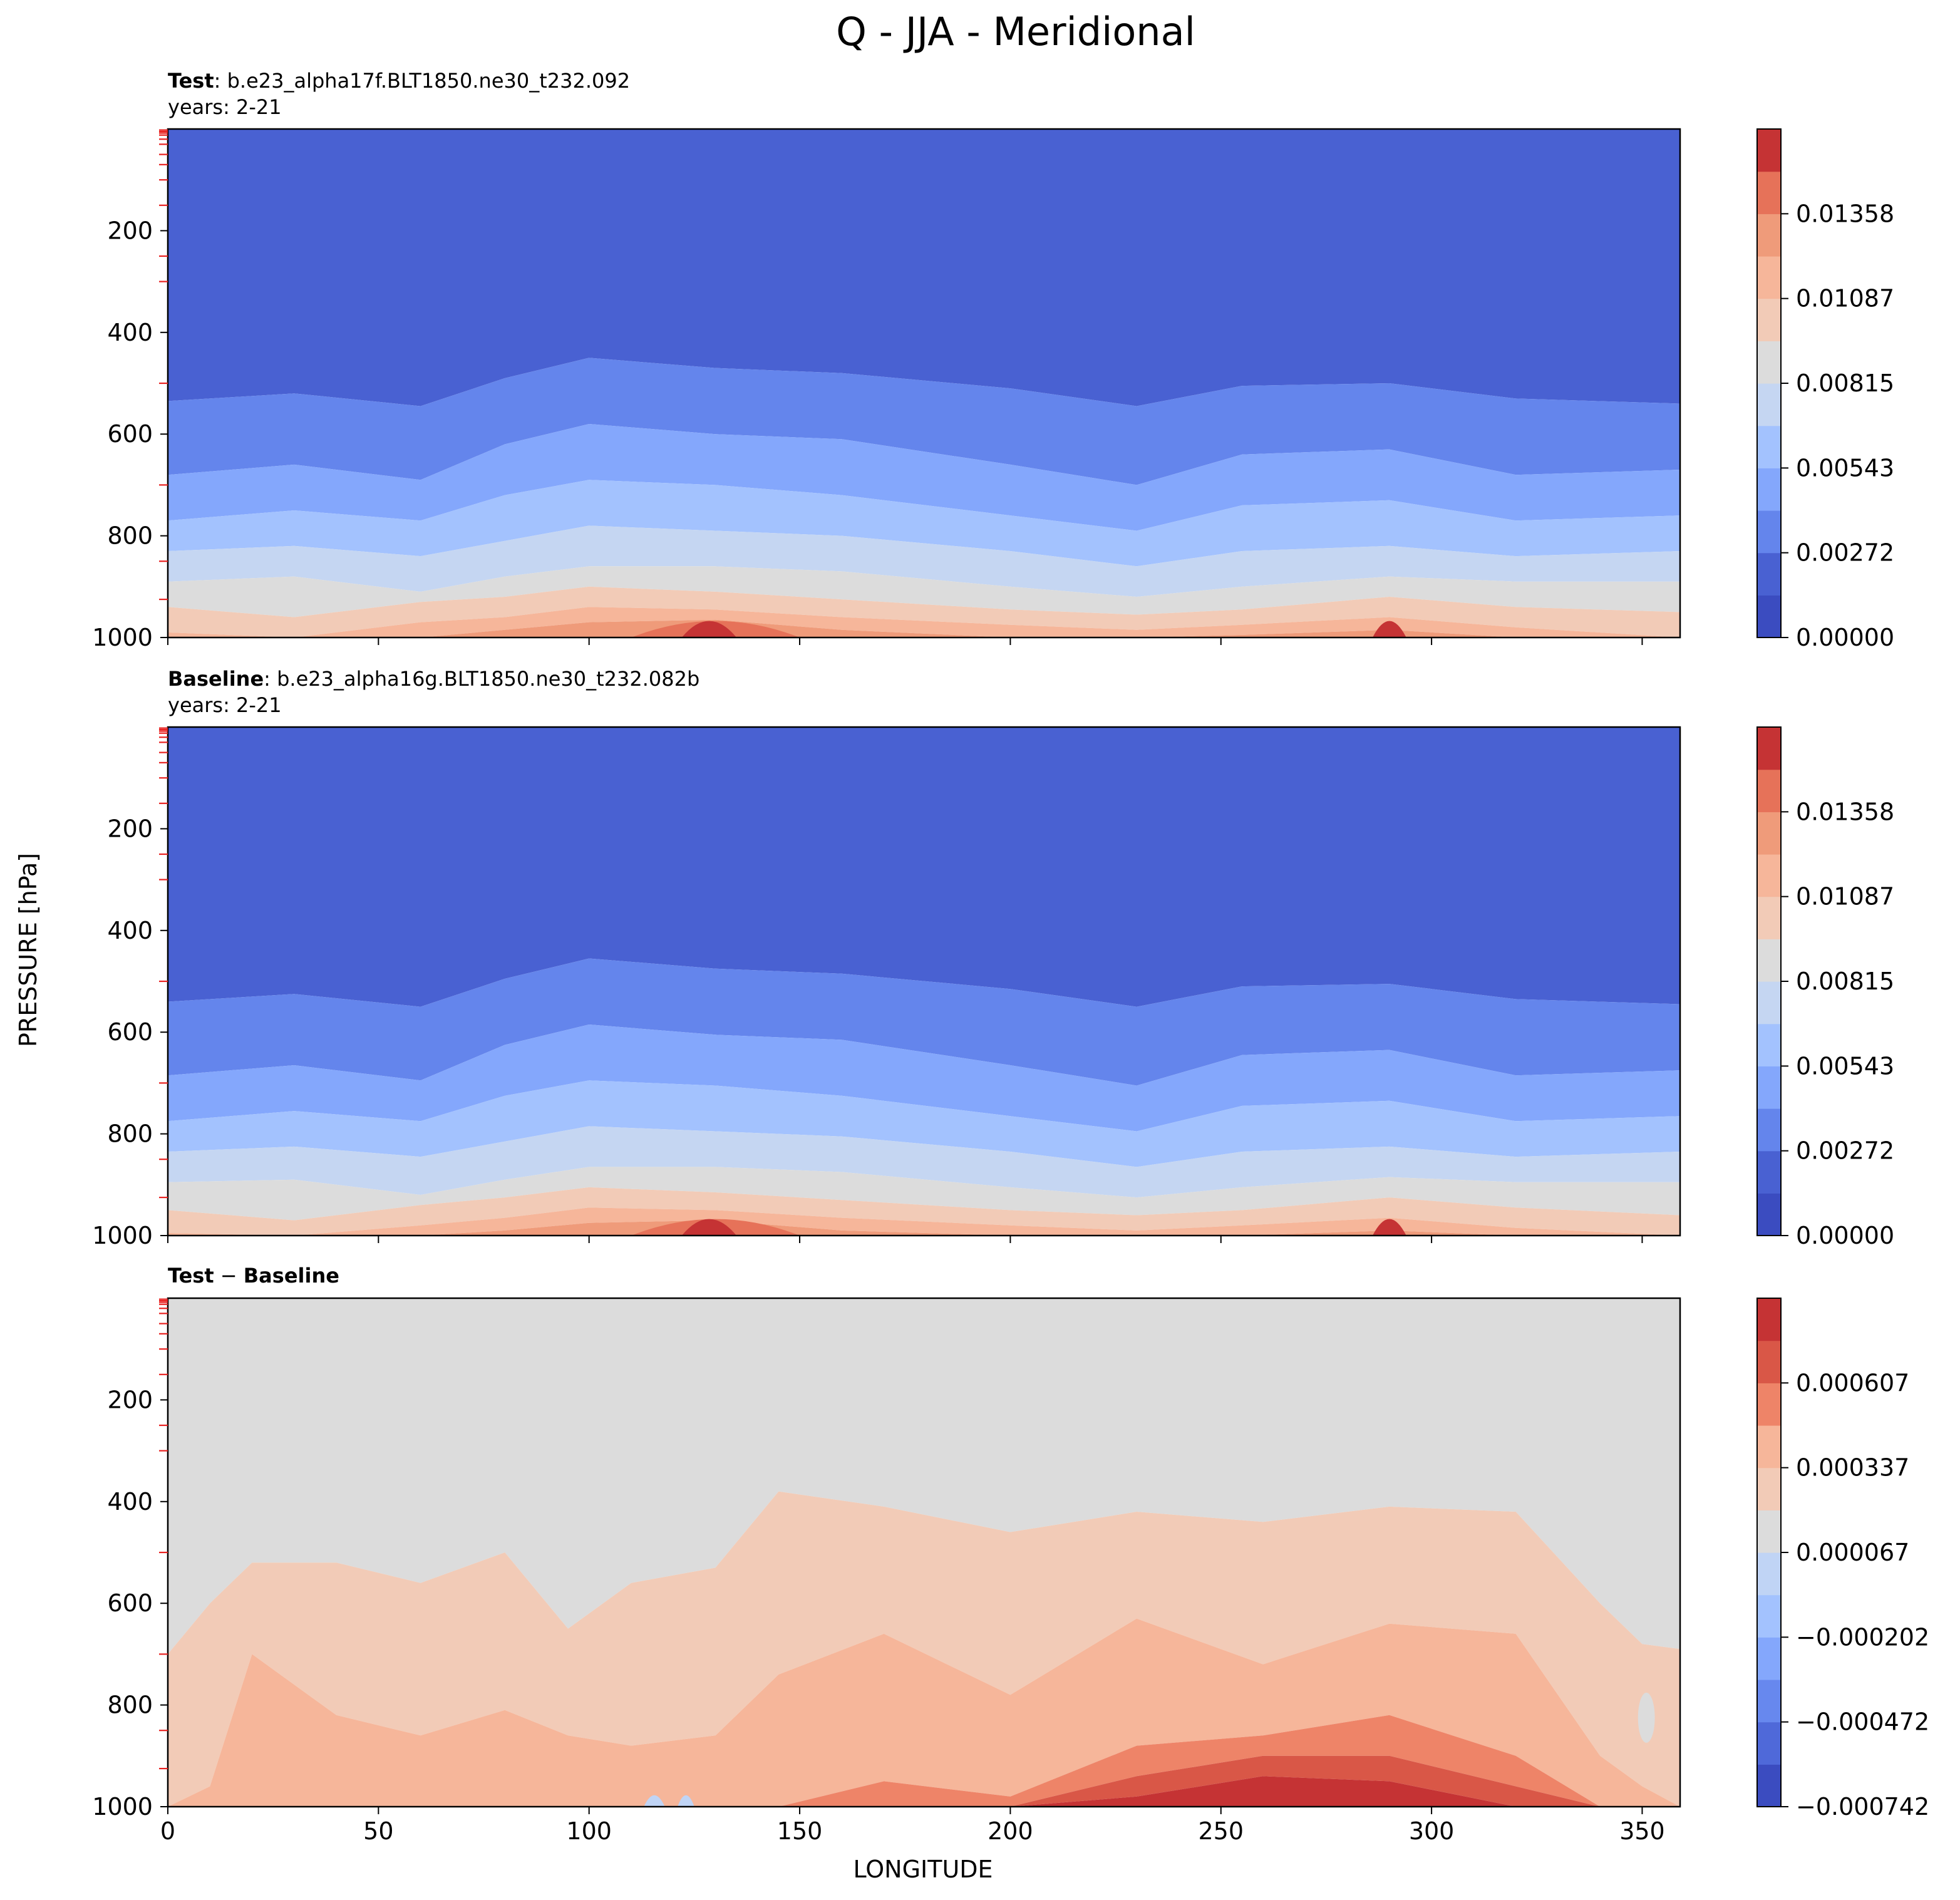 This screenshot has width=1960, height=1900. I want to click on svg-text: Test − Baseline, so click(254, 1276).